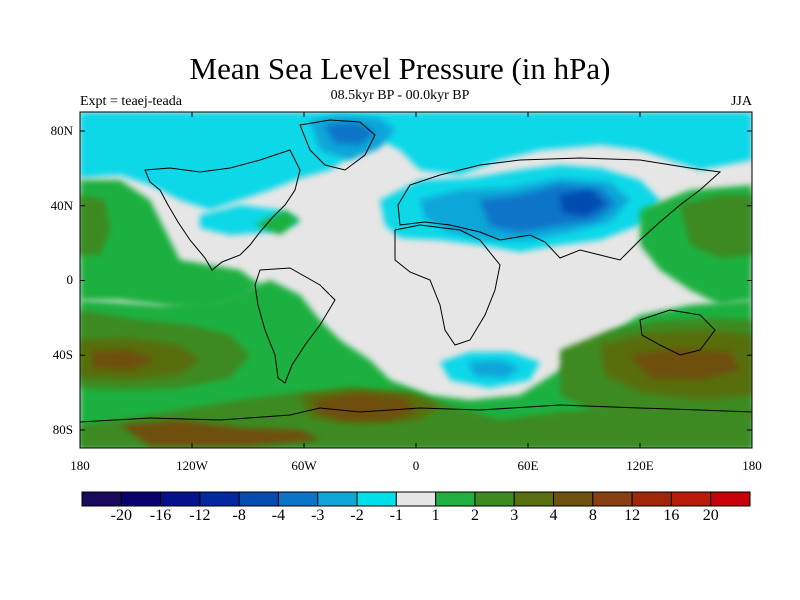  I want to click on colorbar-label: -3, so click(318, 515).